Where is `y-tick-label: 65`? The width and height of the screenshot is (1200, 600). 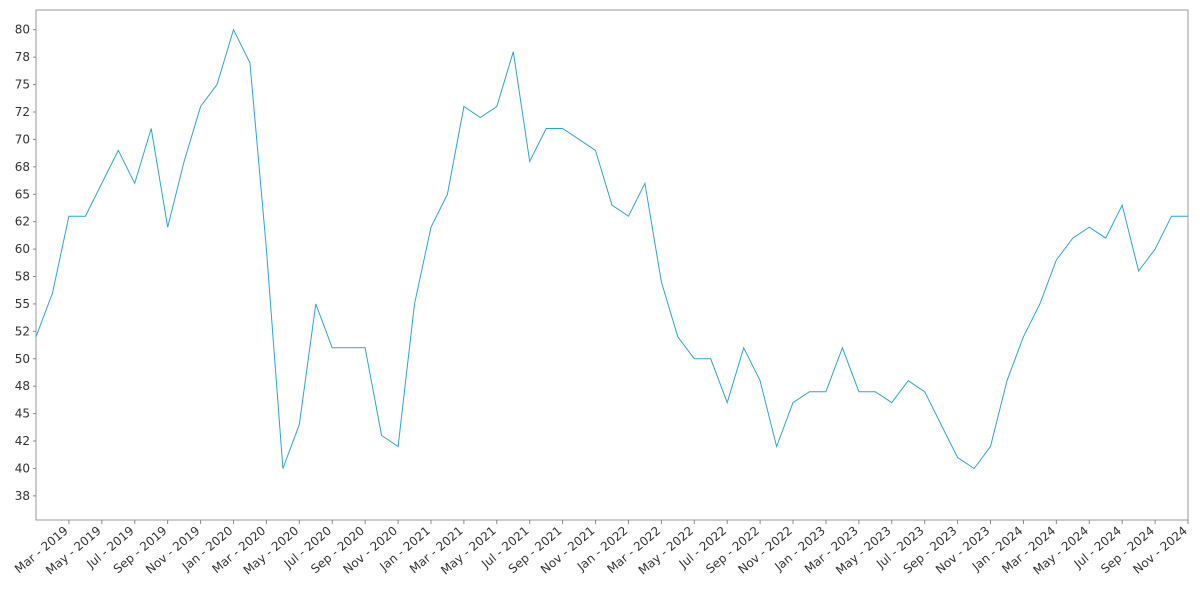 y-tick-label: 65 is located at coordinates (22, 194).